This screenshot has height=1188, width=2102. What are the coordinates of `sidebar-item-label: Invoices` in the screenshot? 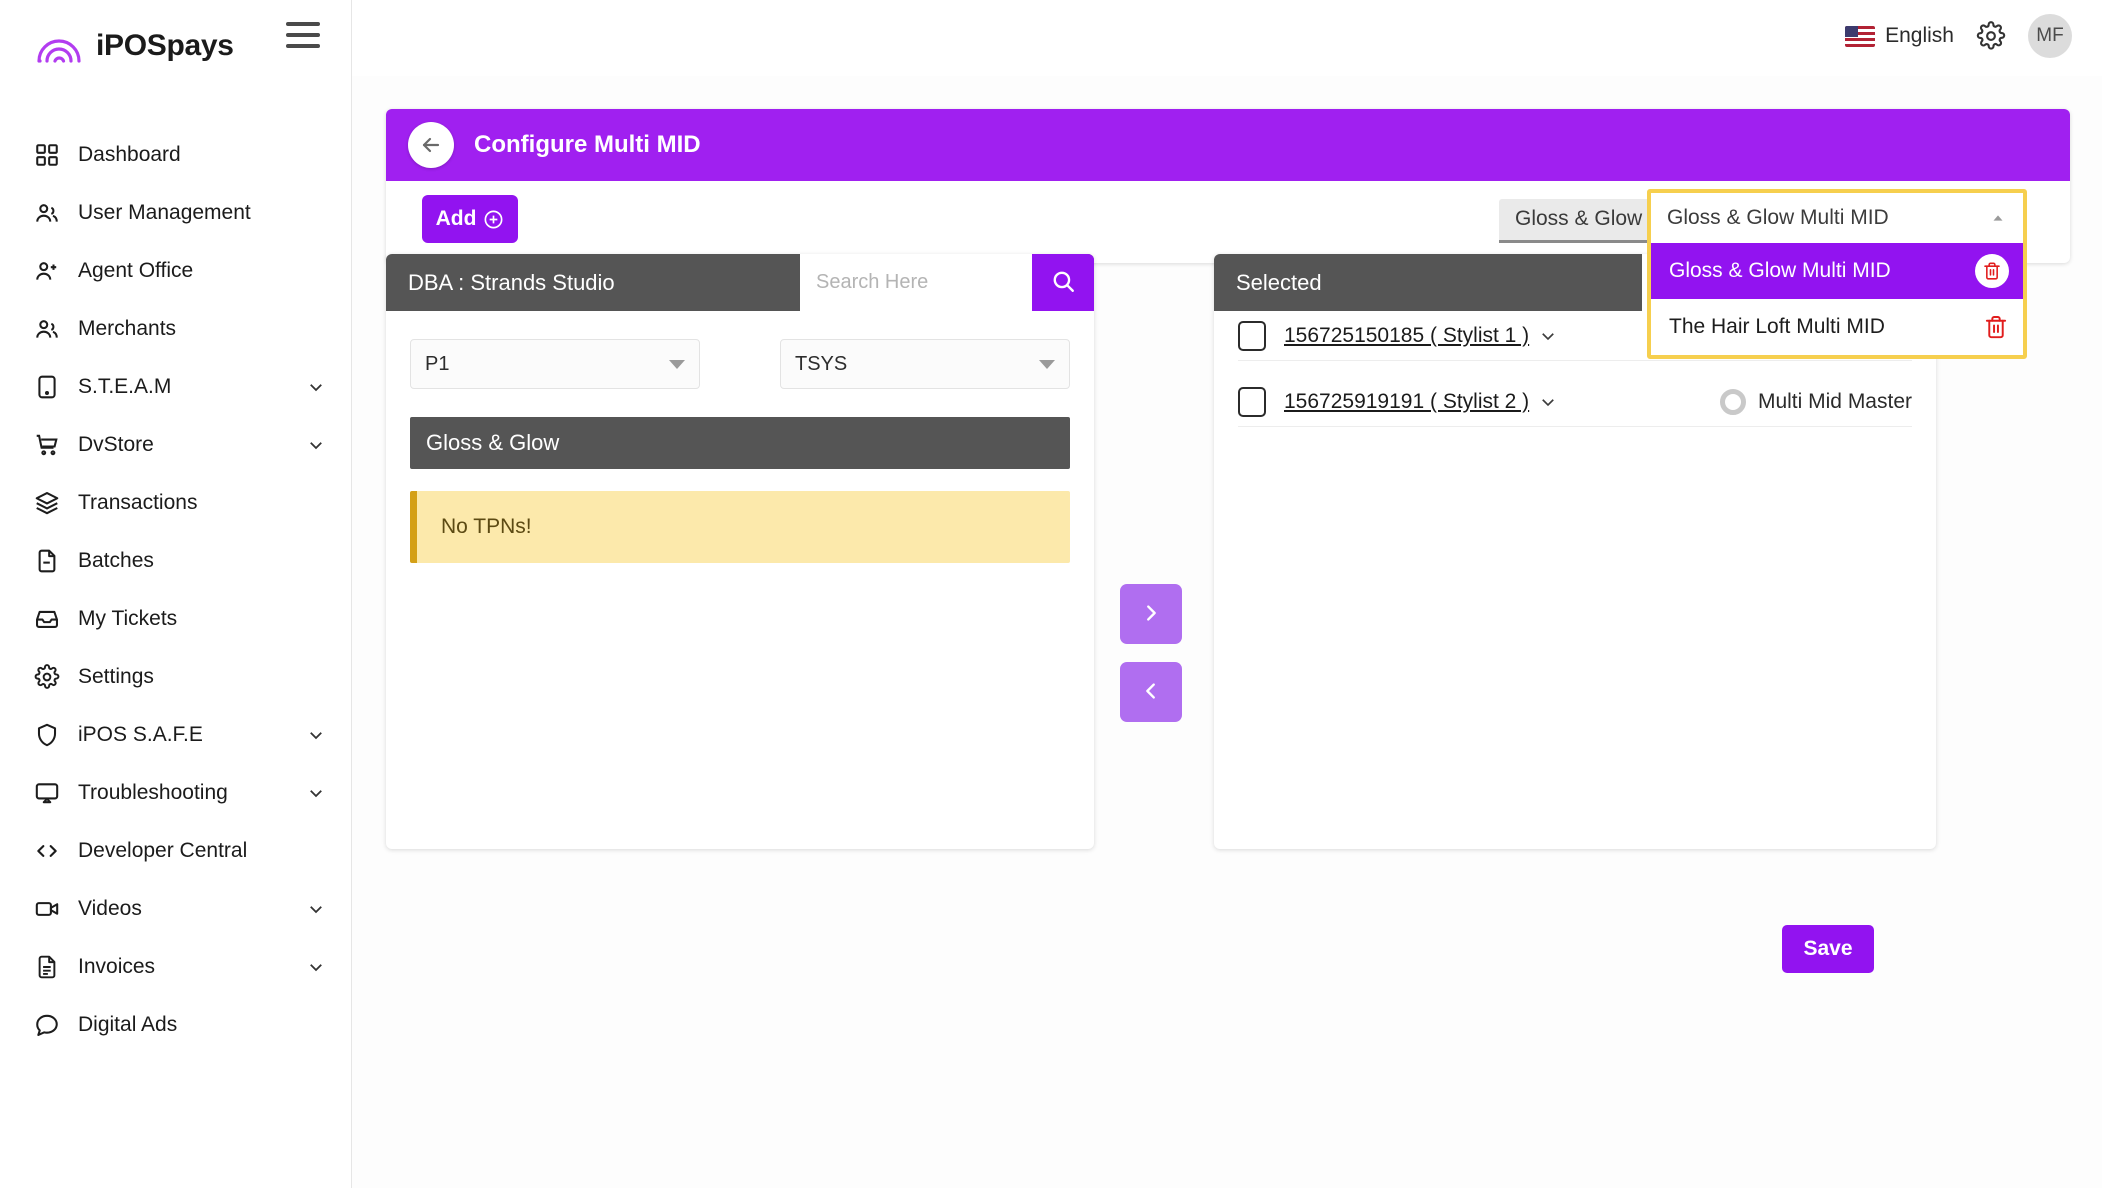 It's located at (117, 966).